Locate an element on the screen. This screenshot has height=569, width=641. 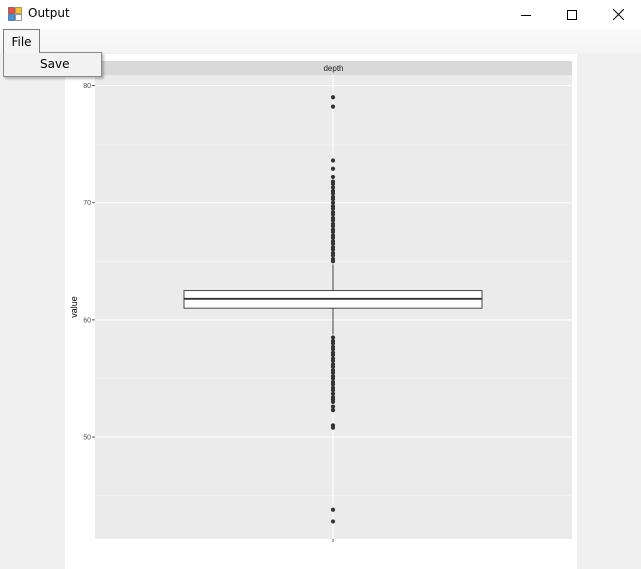
minimize-button is located at coordinates (526, 14).